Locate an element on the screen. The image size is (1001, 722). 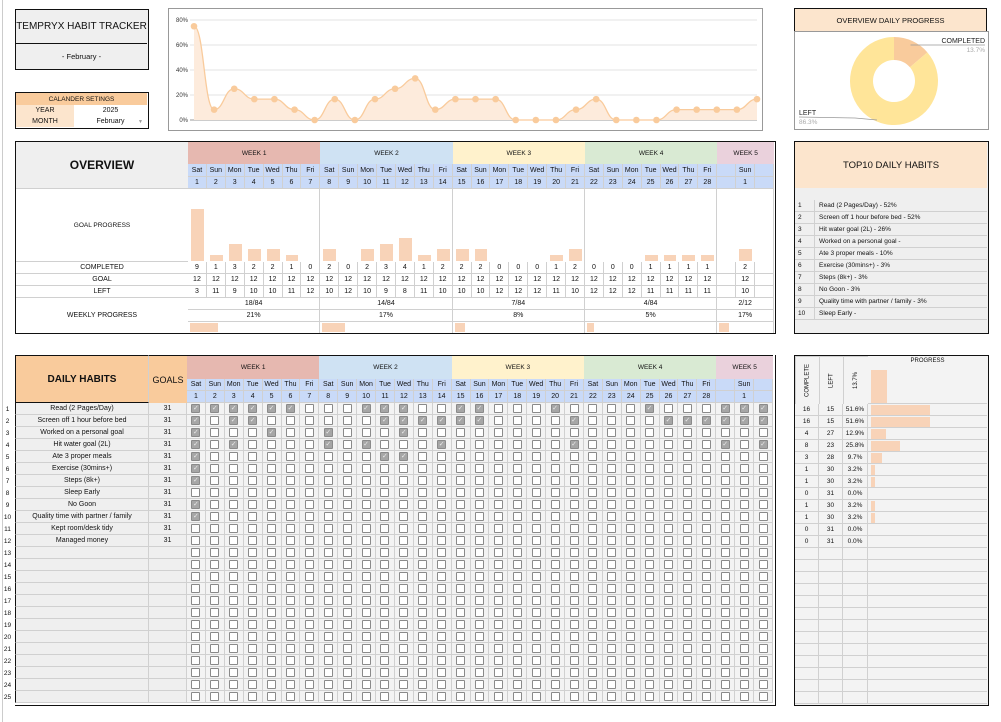
habit-goal: 31 is located at coordinates (168, 493).